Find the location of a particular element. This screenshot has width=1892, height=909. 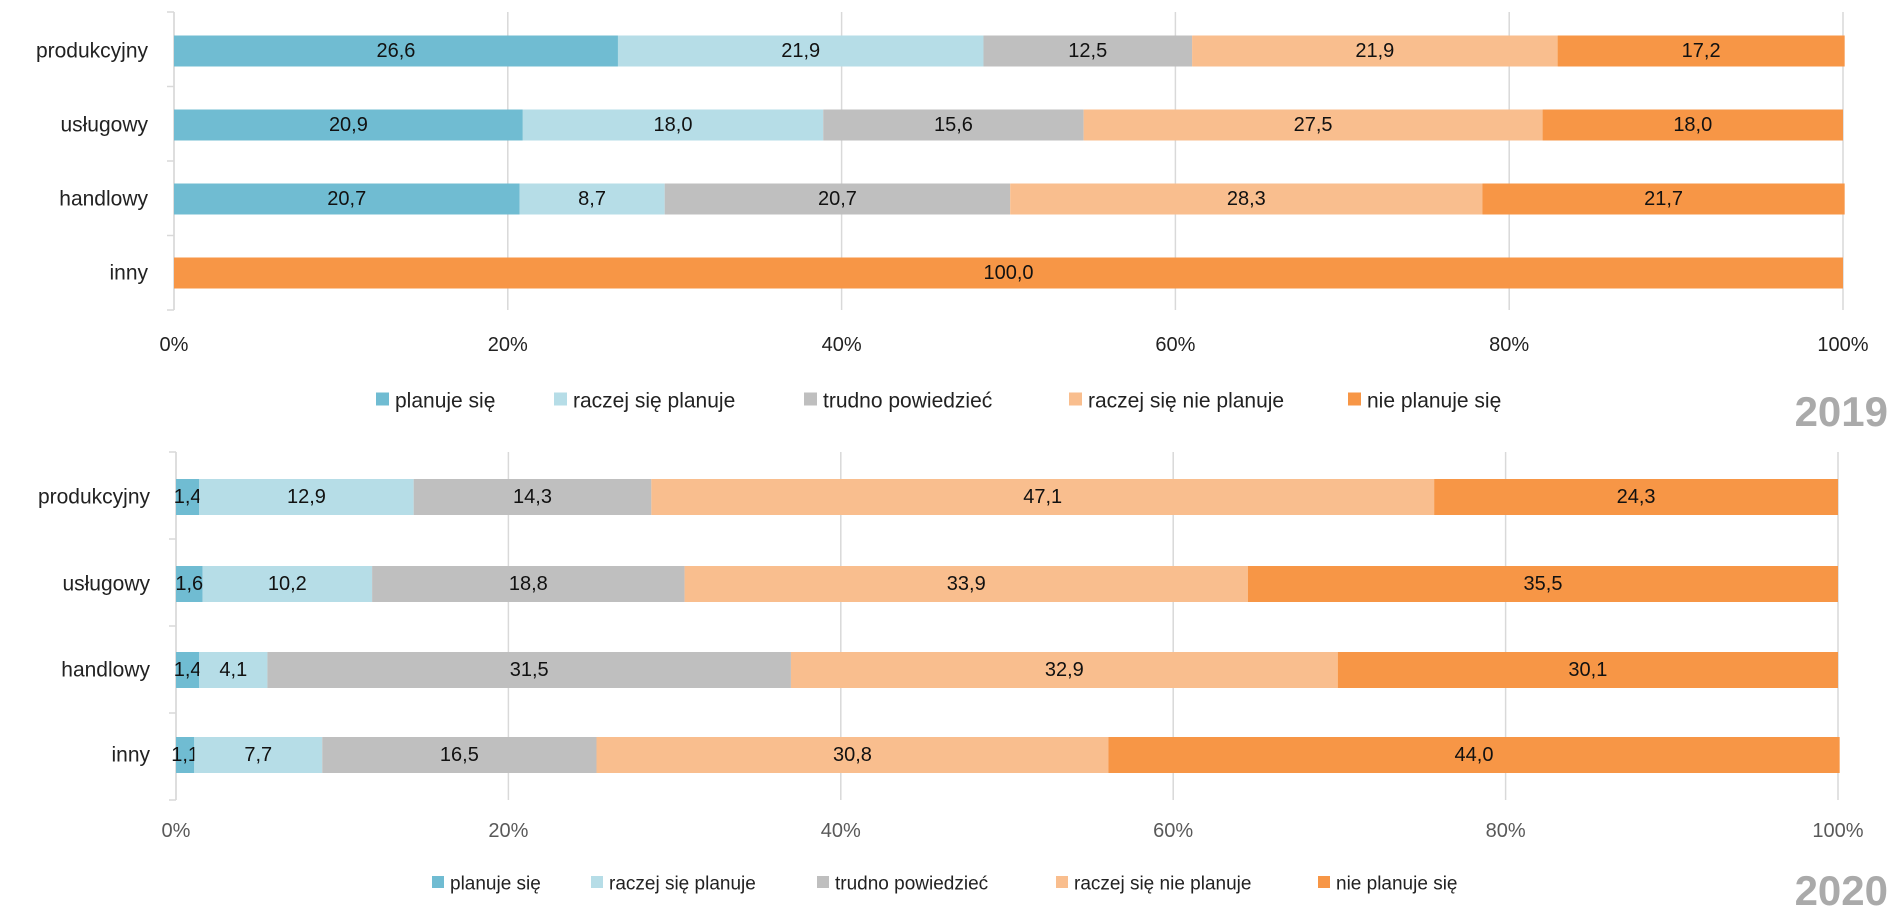

data-label: 17,2 is located at coordinates (1701, 51).